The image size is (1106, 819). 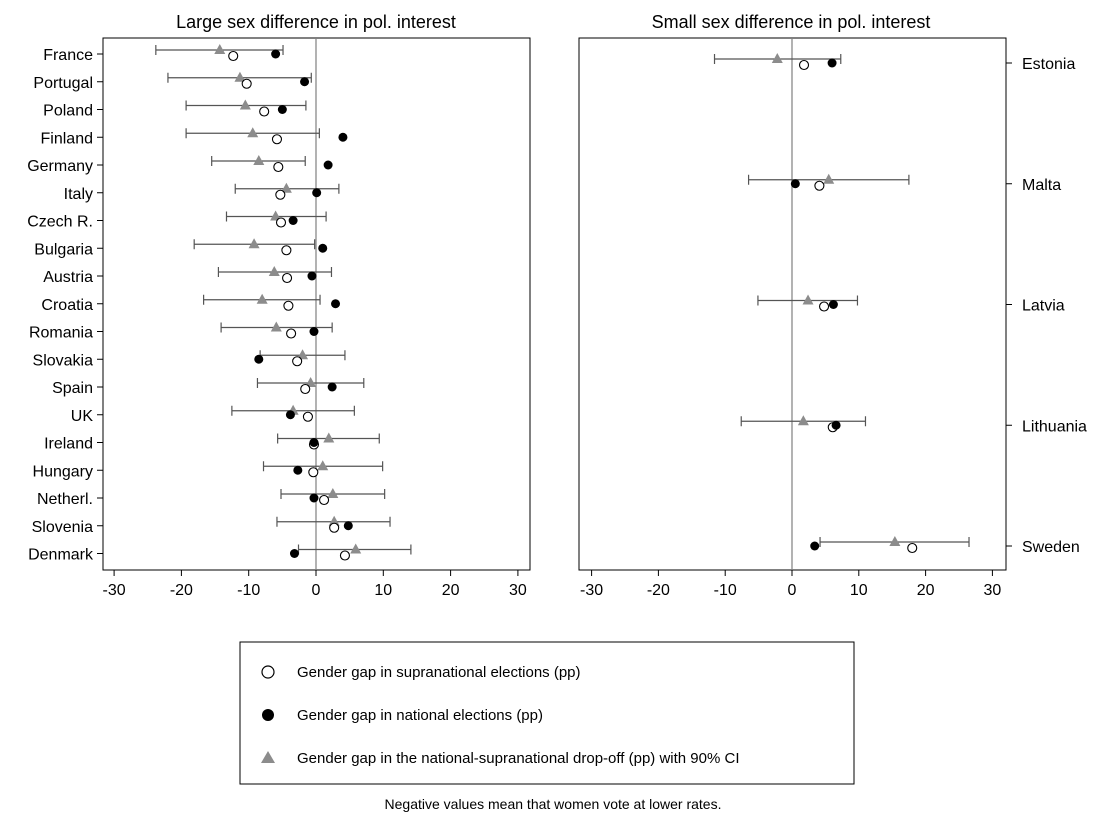 What do you see at coordinates (65, 499) in the screenshot?
I see `y-category-label: Netherl.` at bounding box center [65, 499].